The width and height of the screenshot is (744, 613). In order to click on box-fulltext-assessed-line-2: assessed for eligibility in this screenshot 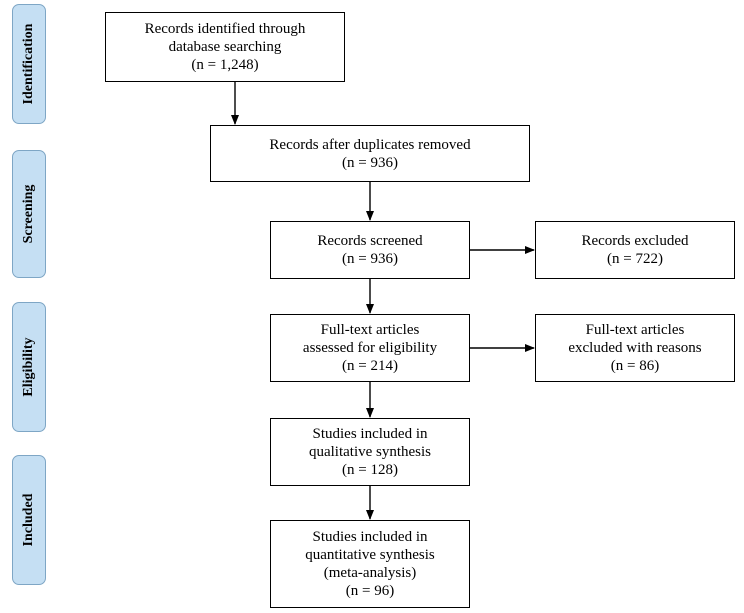, I will do `click(370, 348)`.